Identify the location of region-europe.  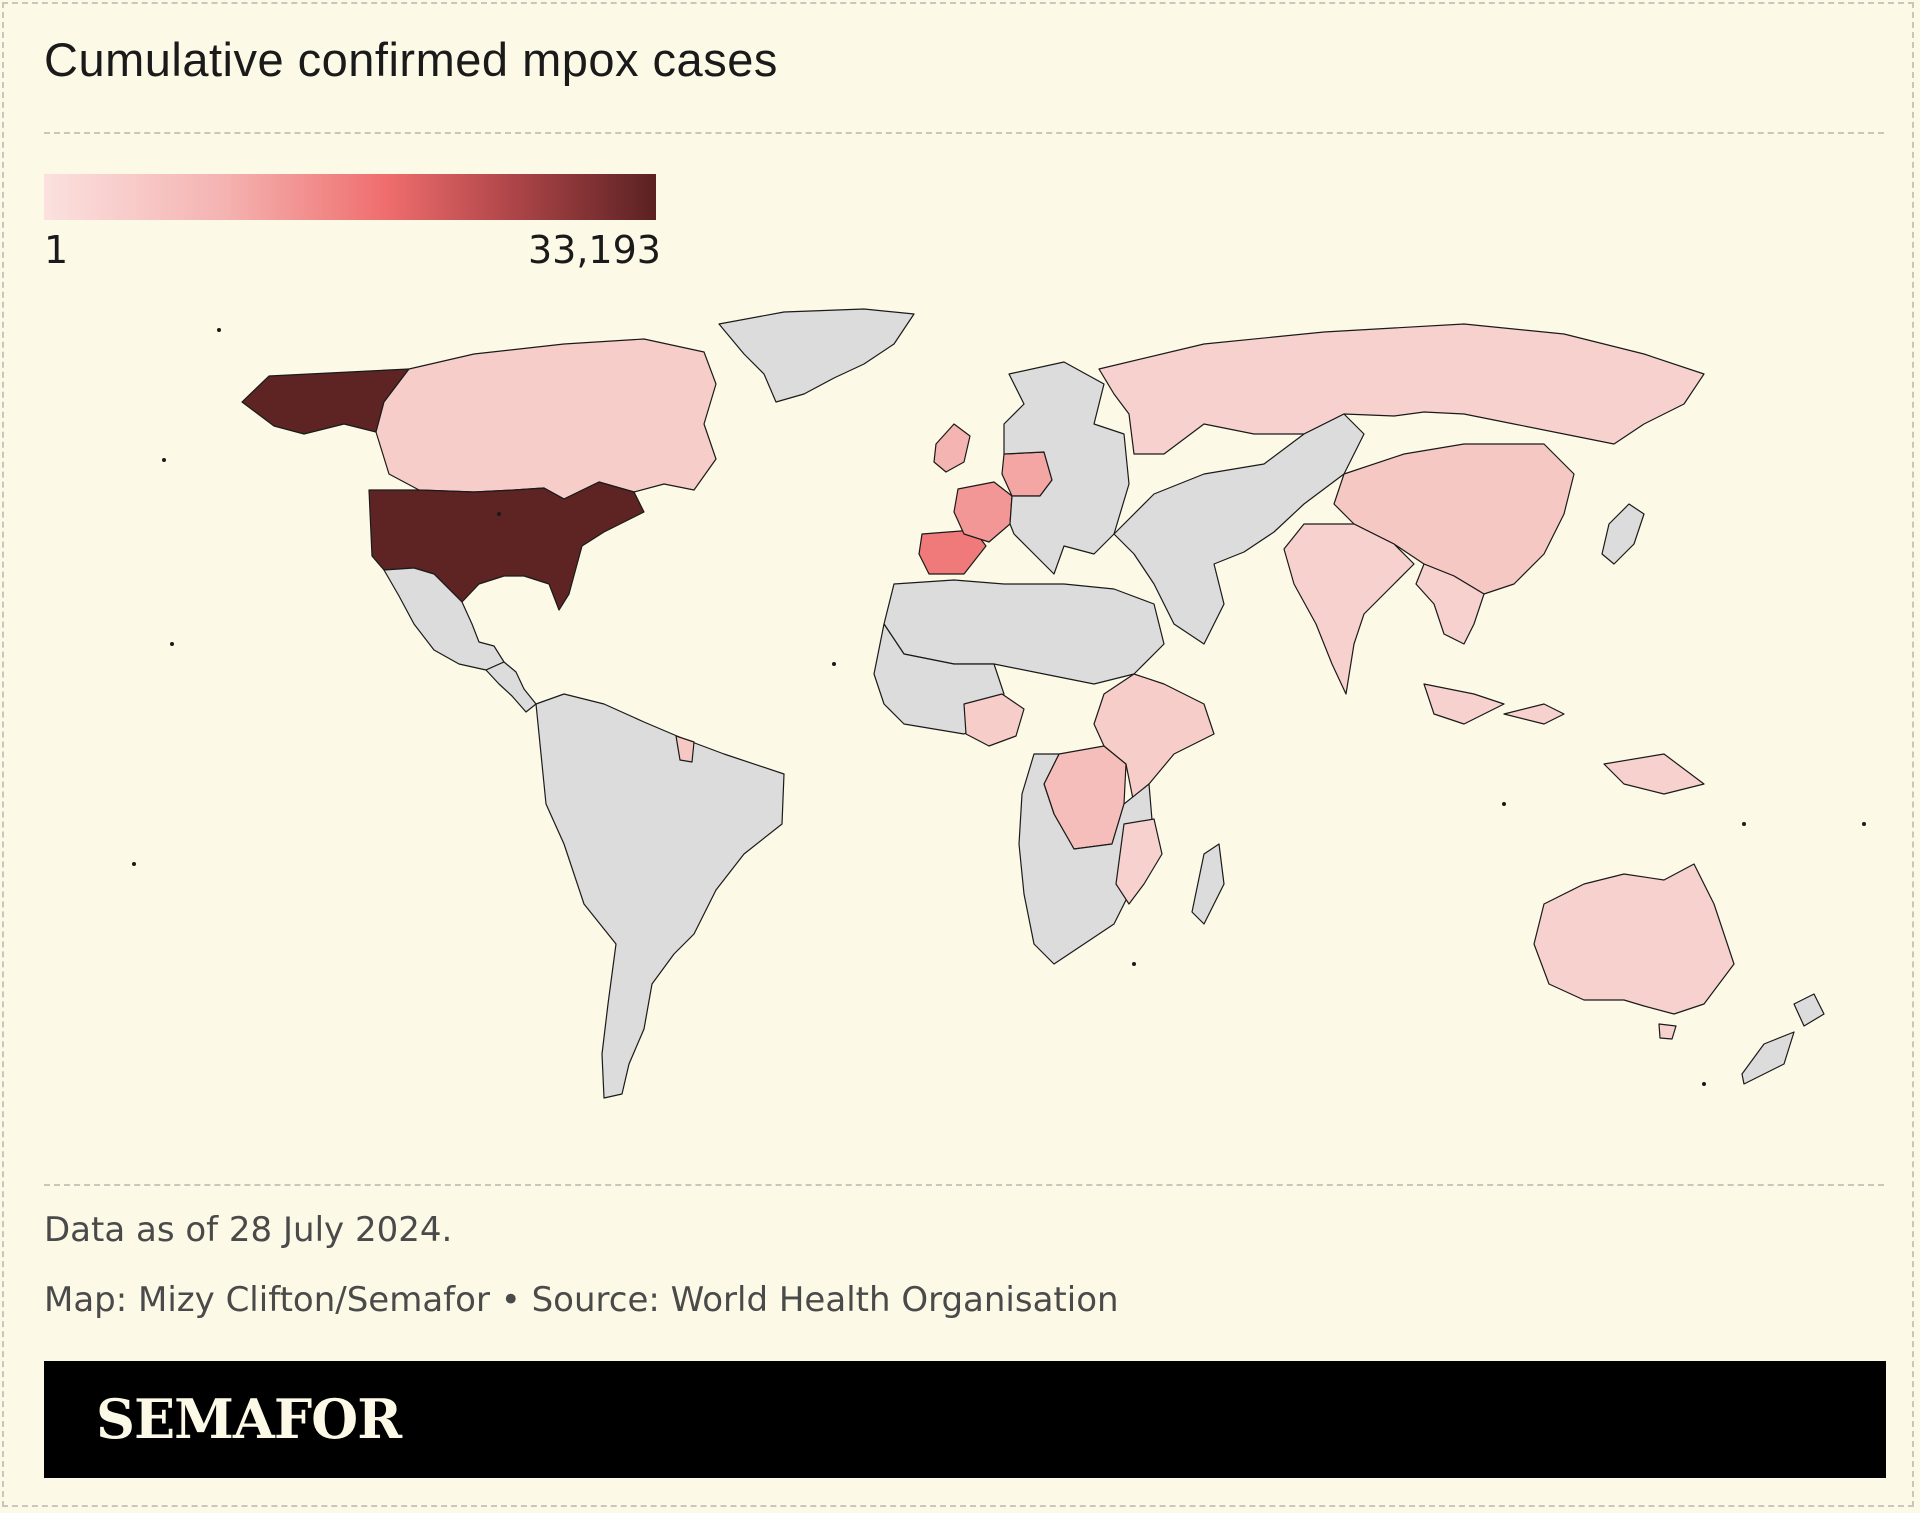
(1066, 468).